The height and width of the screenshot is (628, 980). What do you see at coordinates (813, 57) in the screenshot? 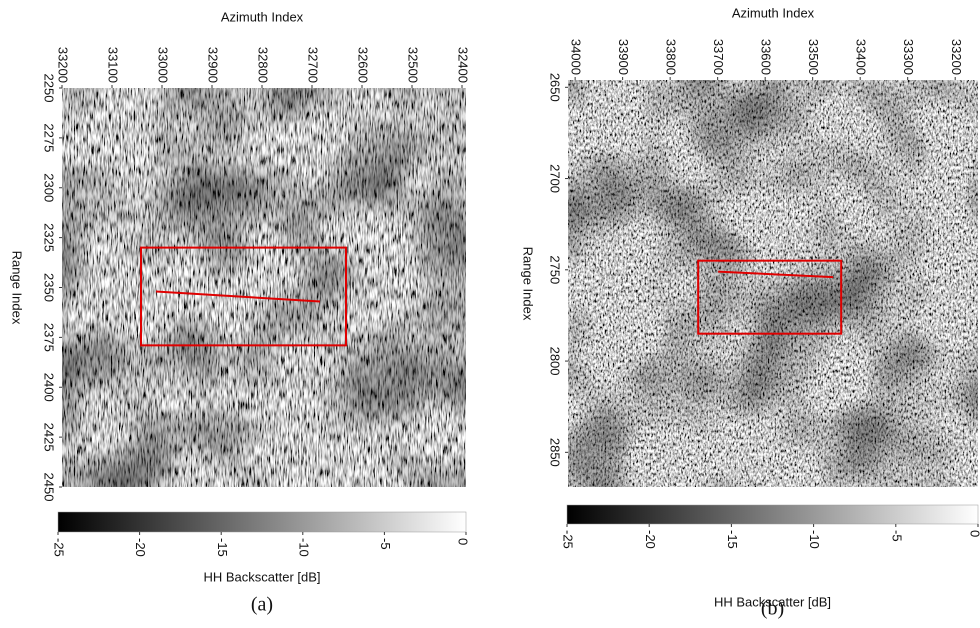
I see `x-tick-label: 33500` at bounding box center [813, 57].